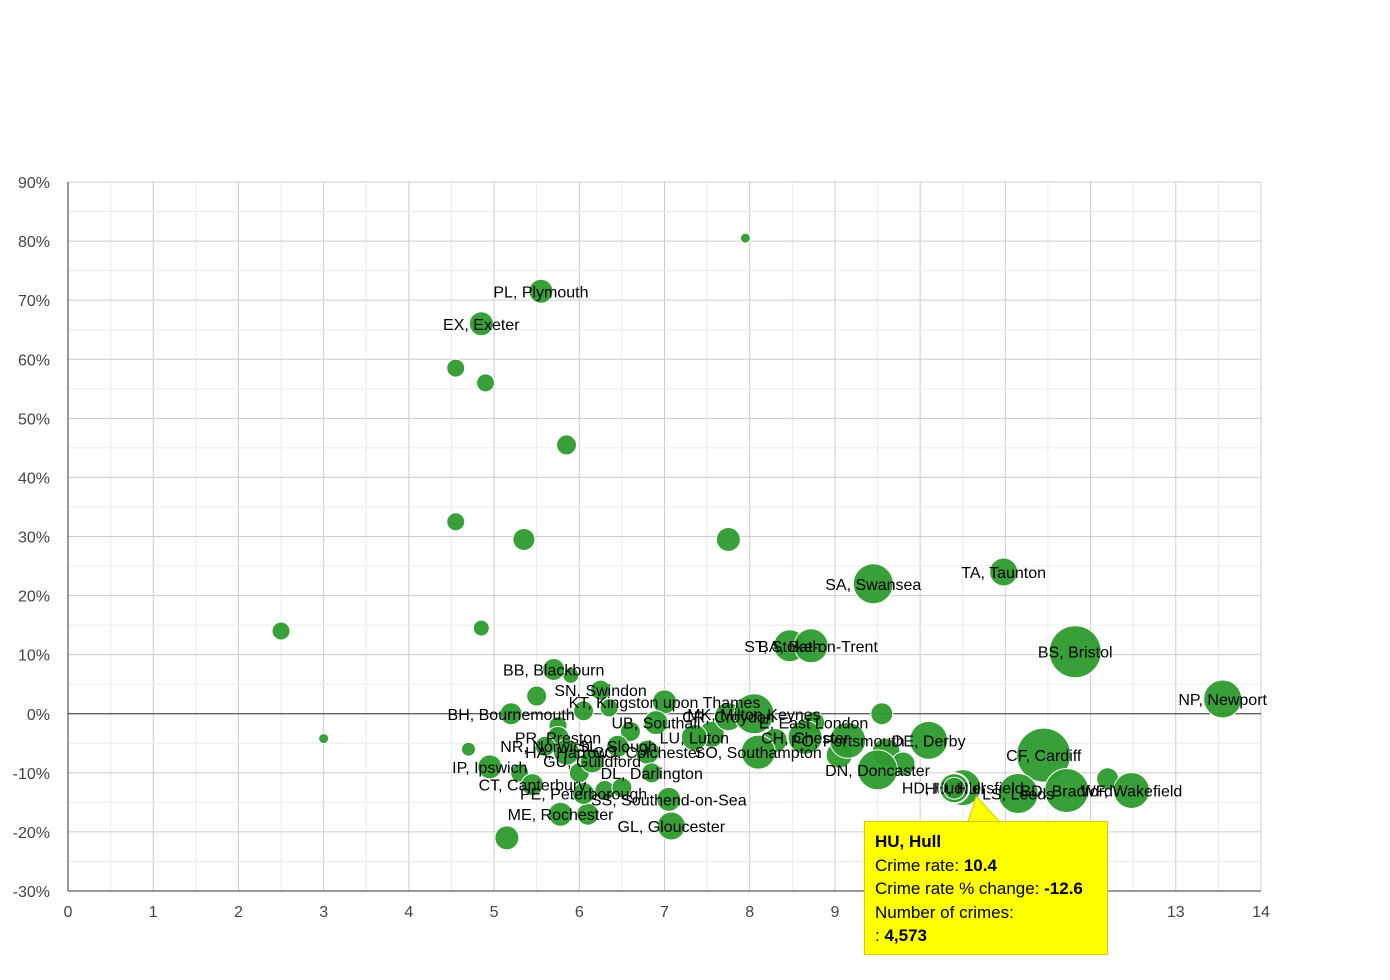  I want to click on y-tick-label: 50%, so click(34, 419).